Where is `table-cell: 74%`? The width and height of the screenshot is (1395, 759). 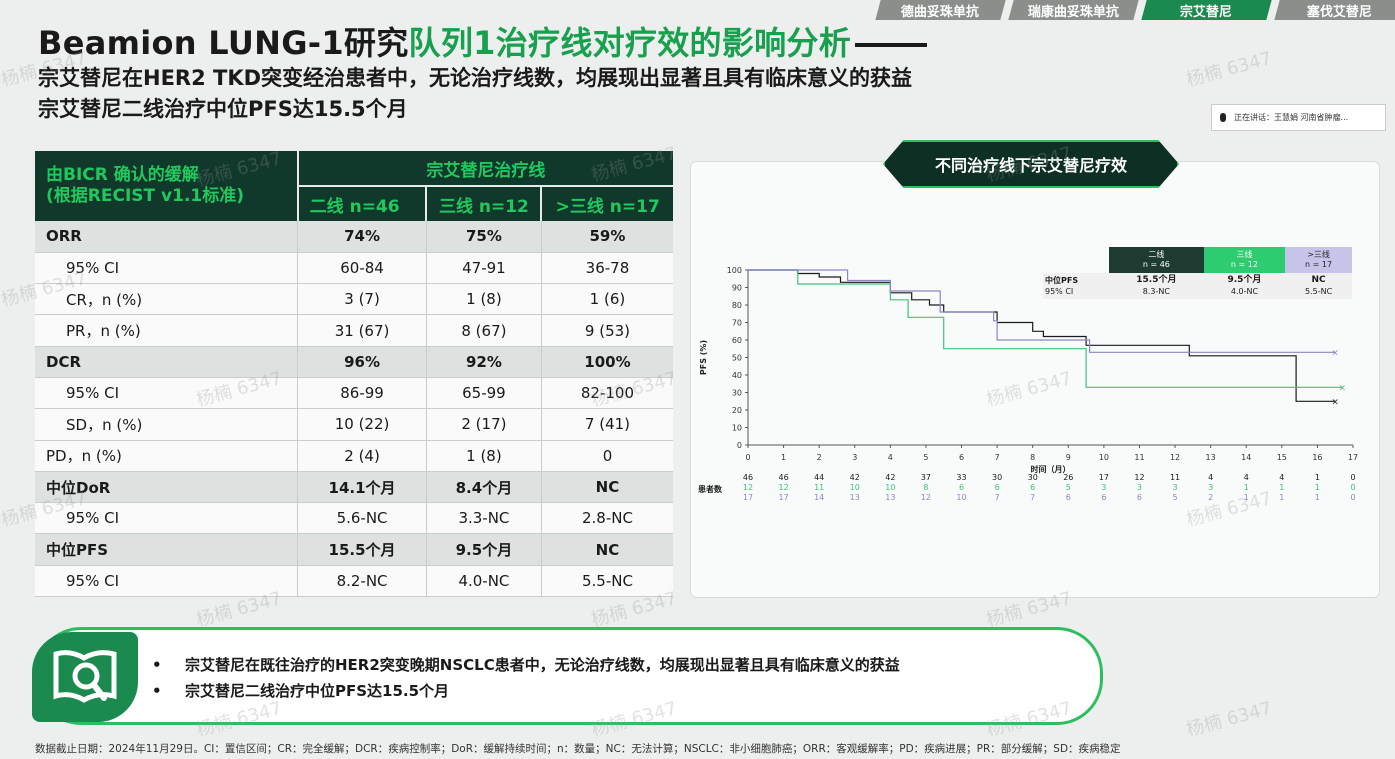
table-cell: 74% is located at coordinates (362, 237).